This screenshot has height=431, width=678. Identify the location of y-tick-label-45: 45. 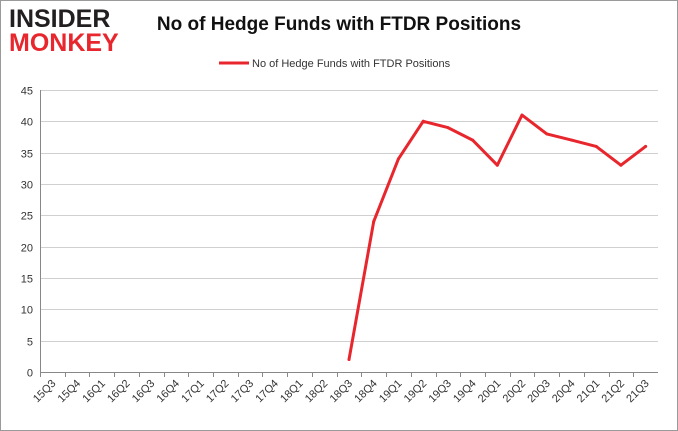
(27, 92).